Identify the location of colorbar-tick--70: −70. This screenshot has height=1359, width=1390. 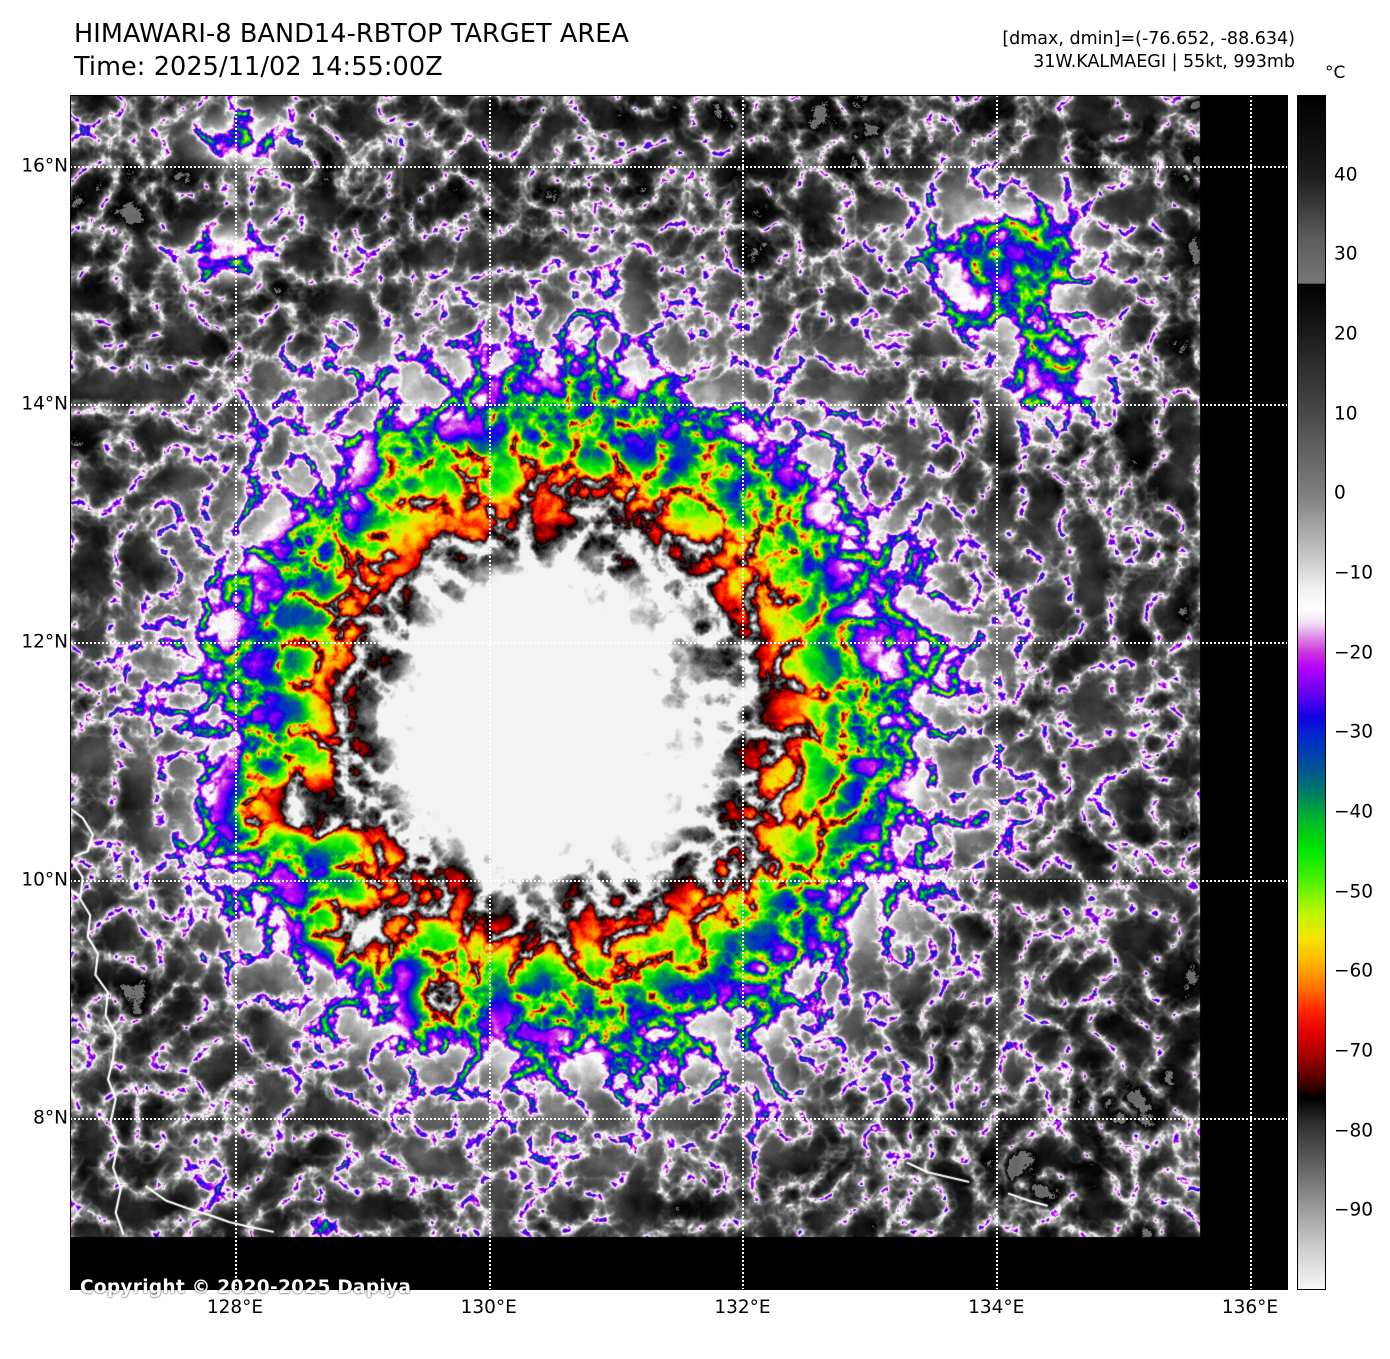
(1354, 1051).